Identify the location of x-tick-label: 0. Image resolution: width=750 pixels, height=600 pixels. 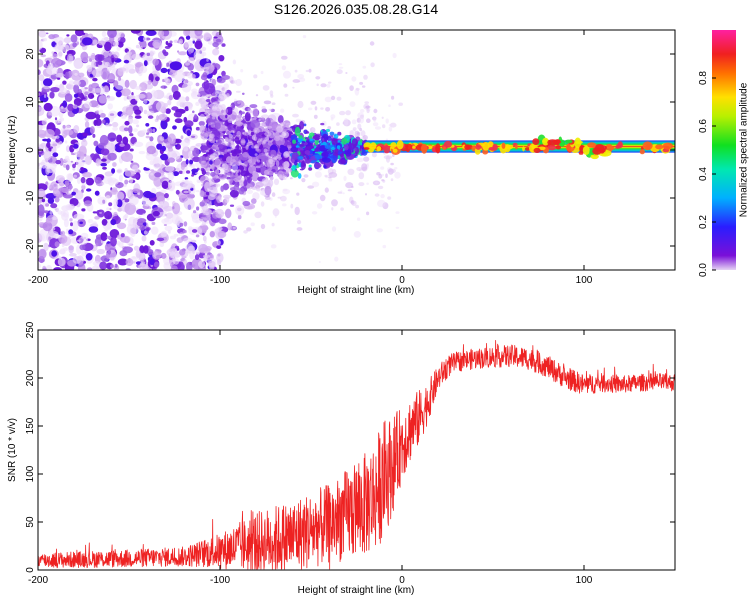
(402, 580).